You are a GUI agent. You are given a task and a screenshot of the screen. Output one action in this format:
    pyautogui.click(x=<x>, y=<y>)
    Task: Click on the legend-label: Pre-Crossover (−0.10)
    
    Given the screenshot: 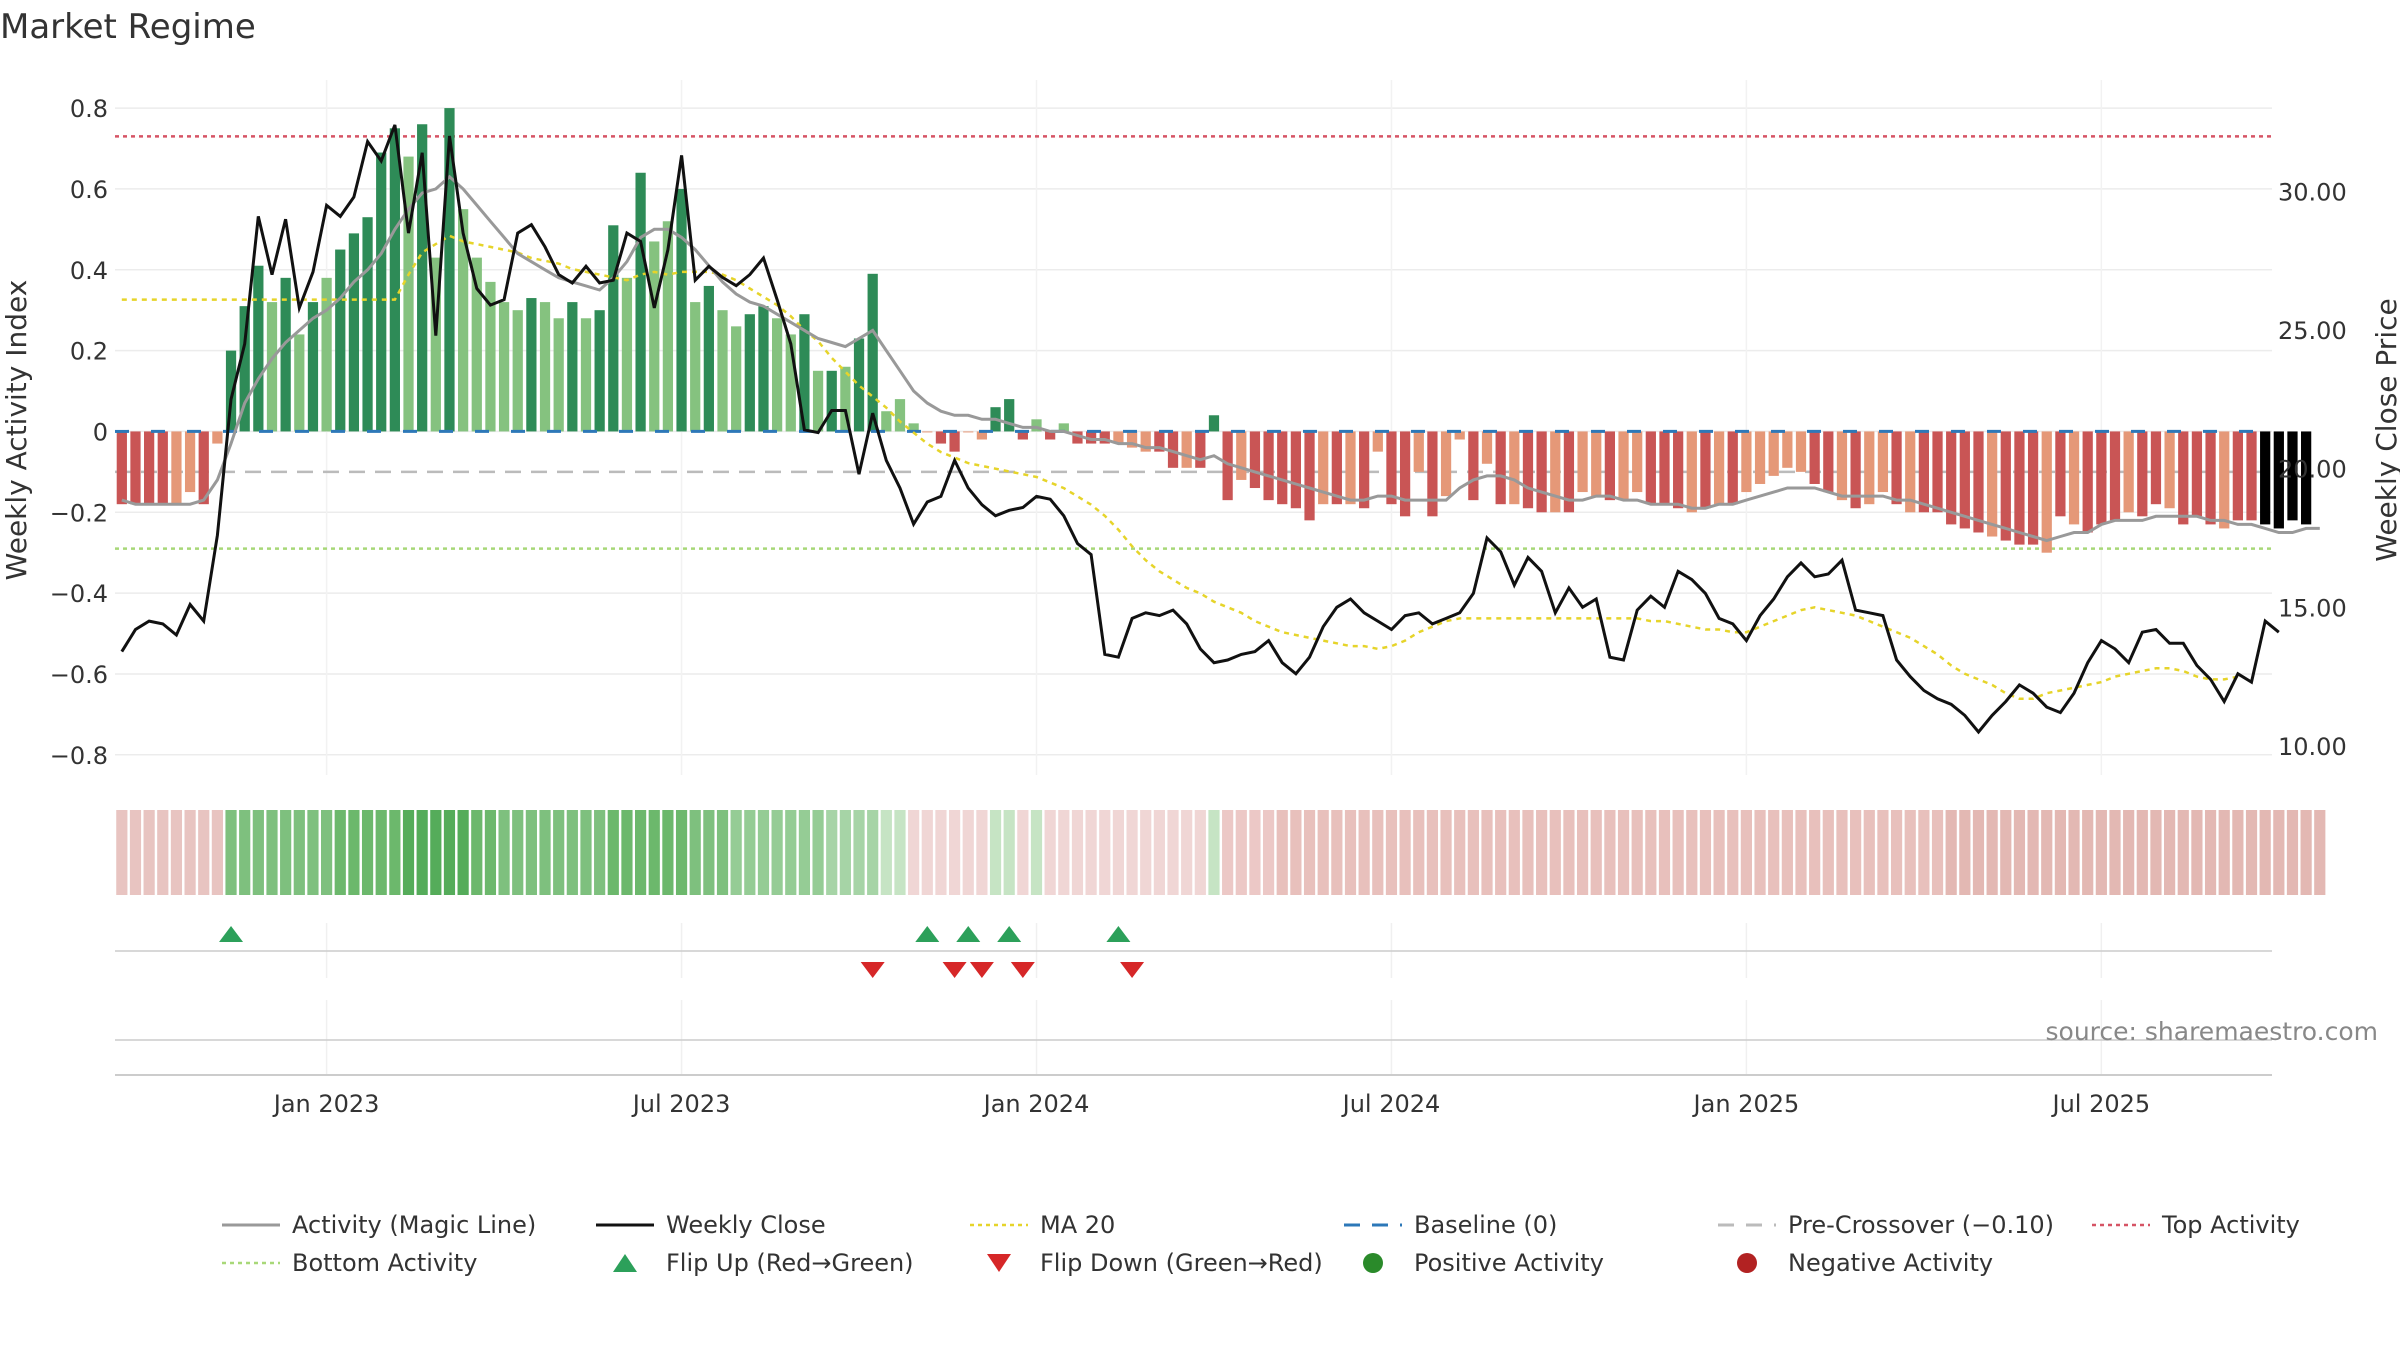 What is the action you would take?
    pyautogui.click(x=1921, y=1225)
    